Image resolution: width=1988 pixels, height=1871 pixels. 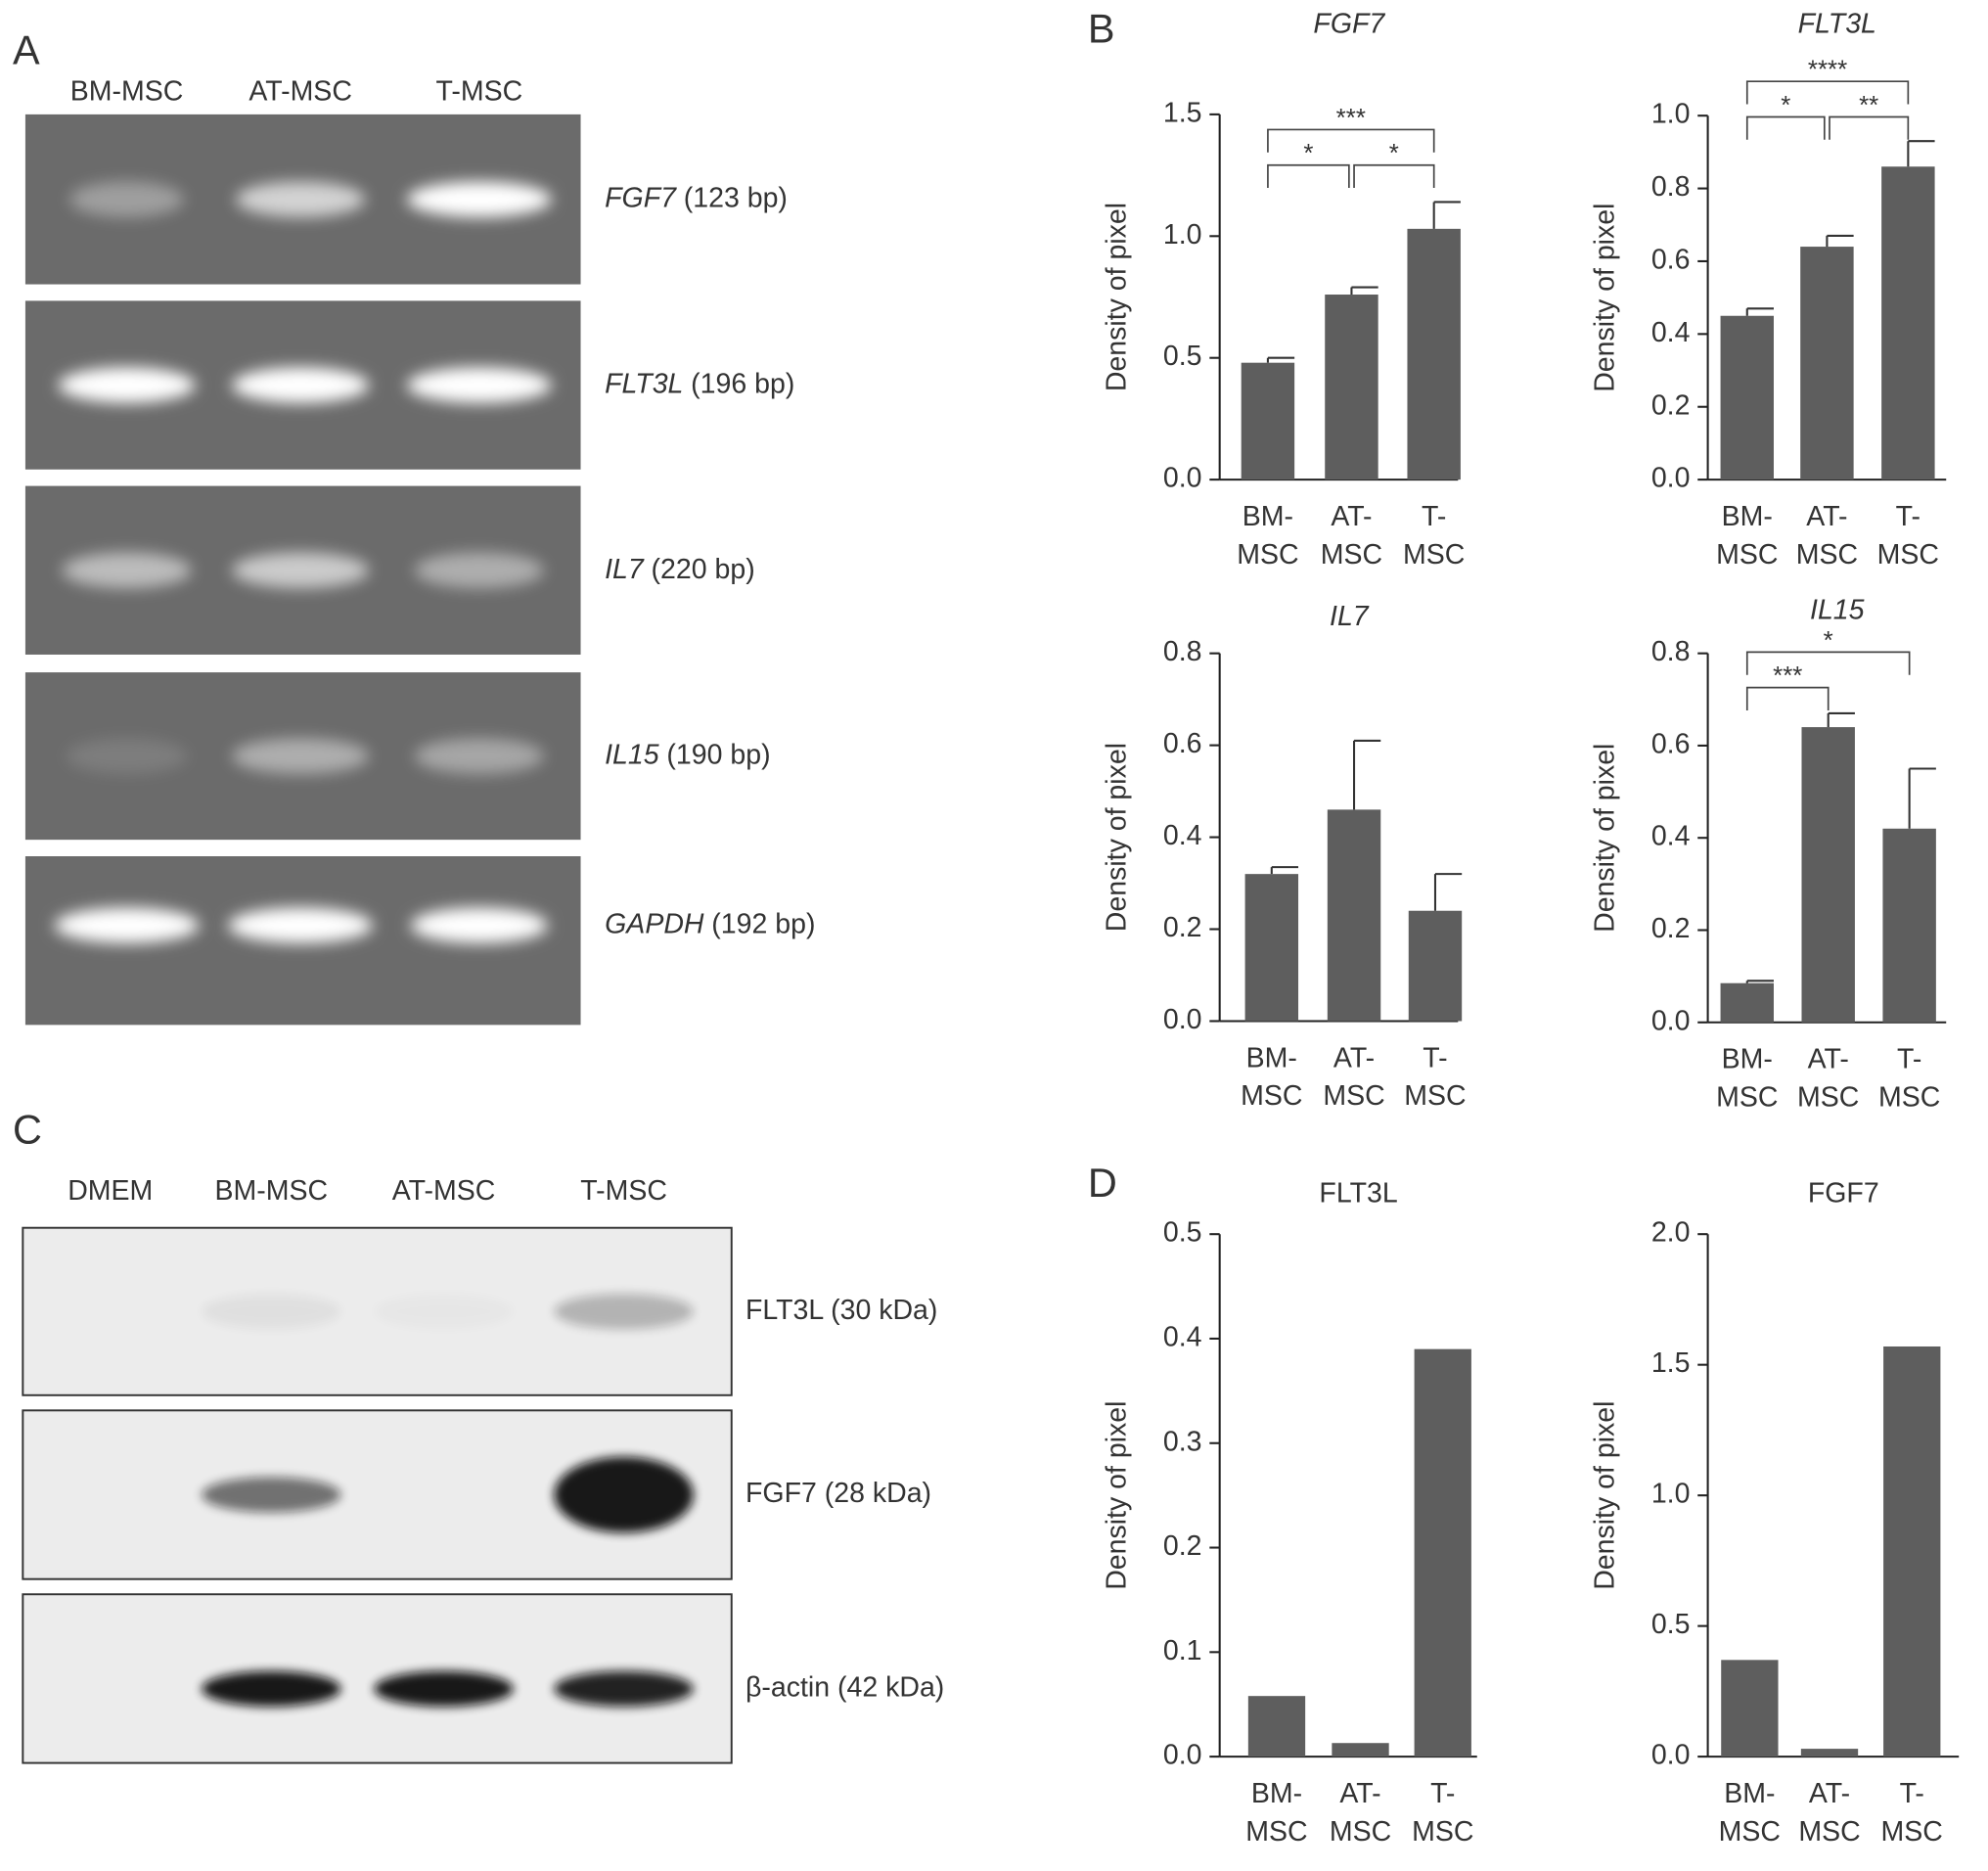 What do you see at coordinates (1182, 112) in the screenshot?
I see `y-tick-label: 1.5` at bounding box center [1182, 112].